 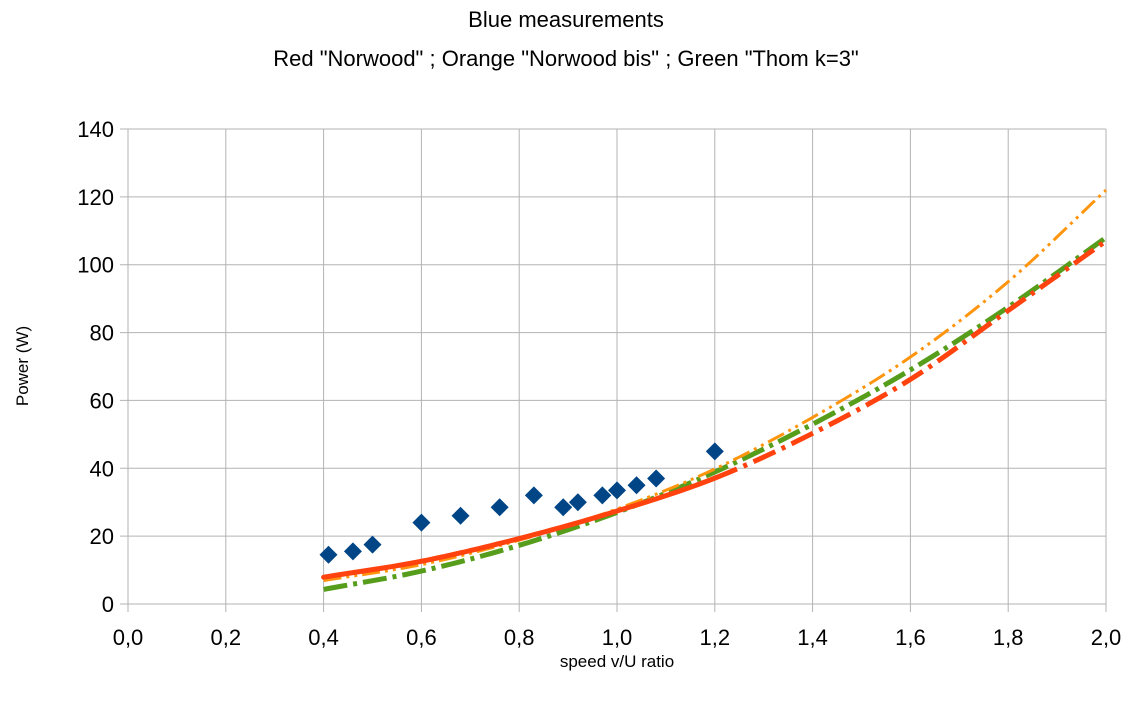 What do you see at coordinates (519, 637) in the screenshot?
I see `x-tick-label: 0,8` at bounding box center [519, 637].